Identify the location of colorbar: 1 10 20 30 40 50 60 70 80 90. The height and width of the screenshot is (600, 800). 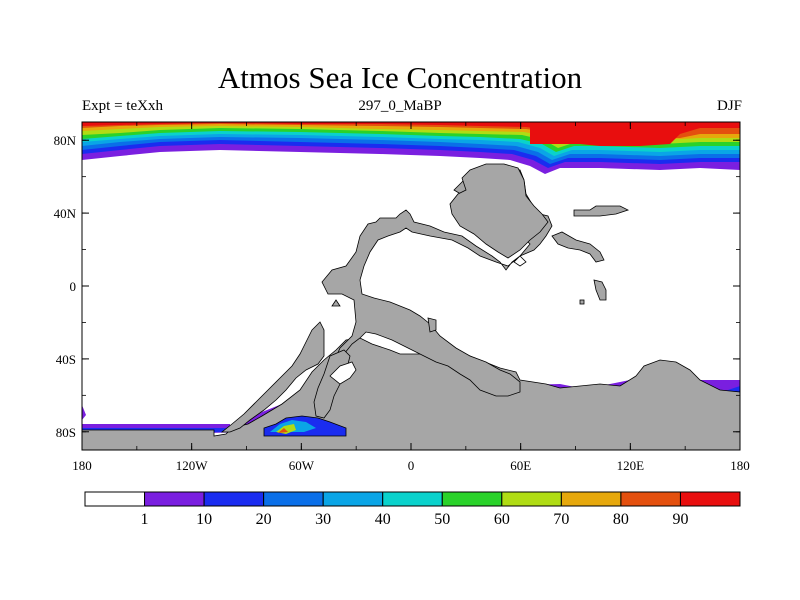
(412, 509).